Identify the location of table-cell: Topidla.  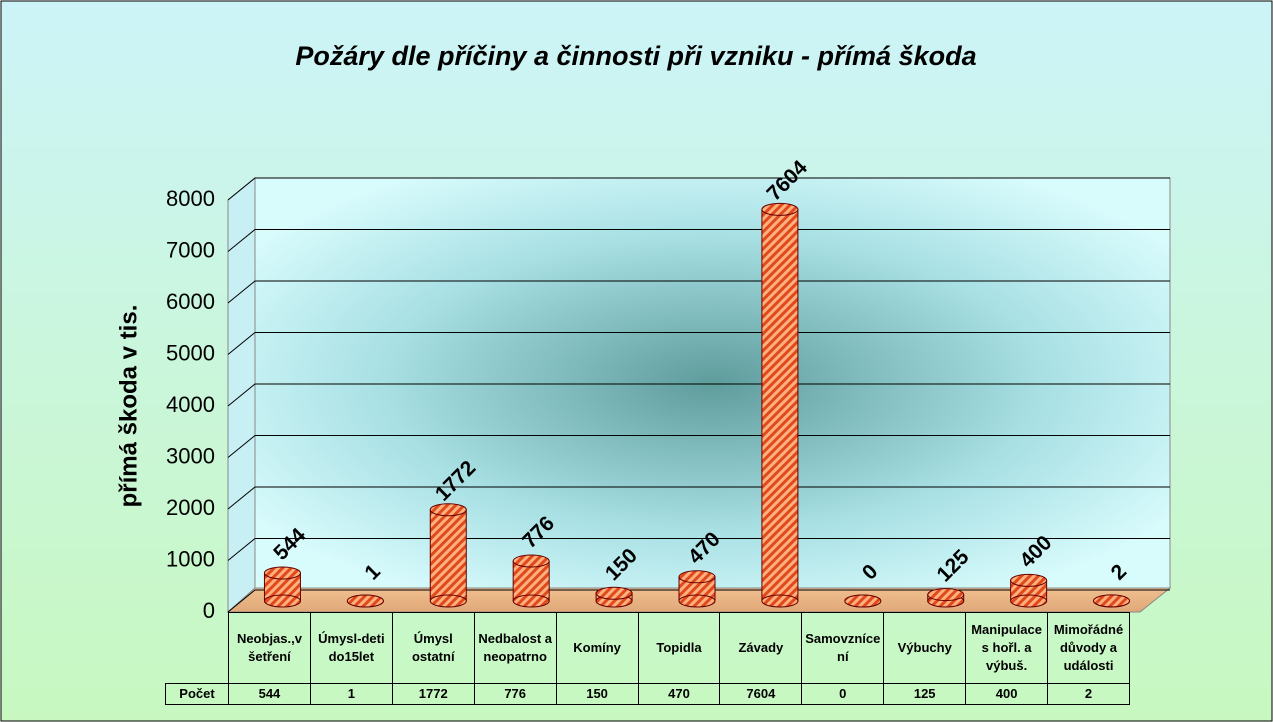
(679, 648).